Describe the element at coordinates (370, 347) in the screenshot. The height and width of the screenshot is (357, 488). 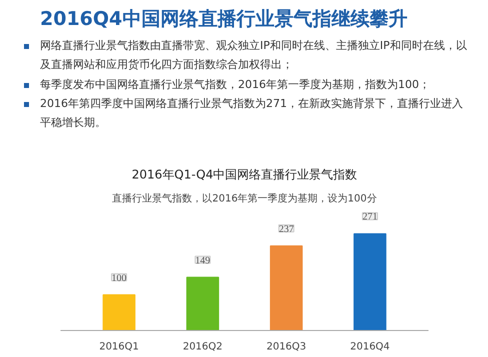
I see `x-tick-label: 2016Q4` at that location.